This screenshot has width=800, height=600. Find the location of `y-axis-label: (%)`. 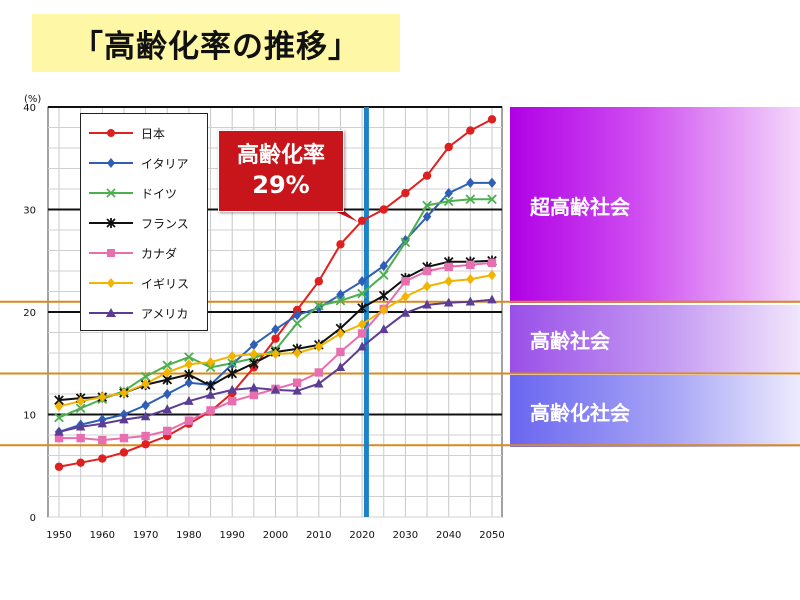

y-axis-label: (%) is located at coordinates (32, 99).